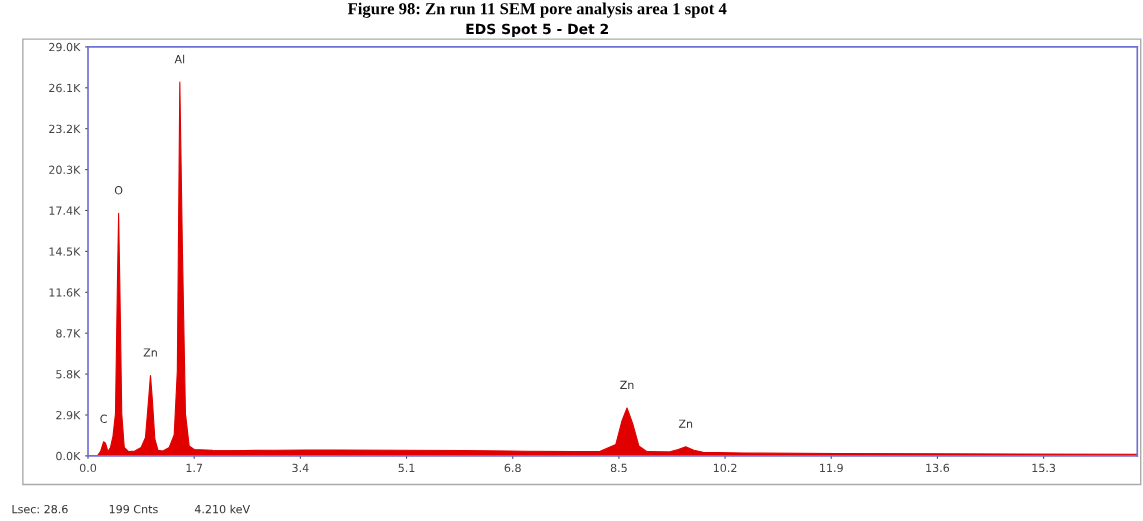 The image size is (1143, 521). Describe the element at coordinates (406, 468) in the screenshot. I see `x-tick-label: 5.1` at that location.